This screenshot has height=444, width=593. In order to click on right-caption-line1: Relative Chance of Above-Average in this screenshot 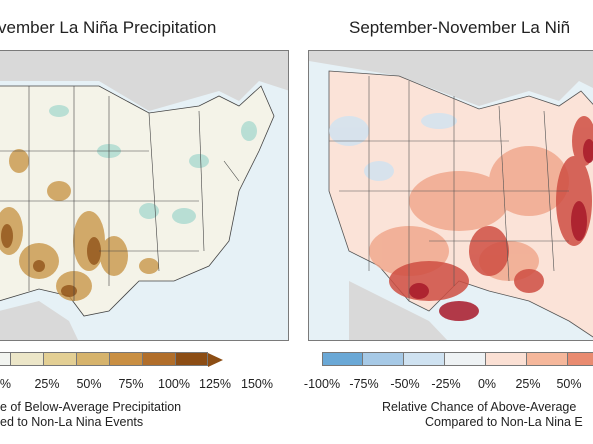, I will do `click(479, 407)`.